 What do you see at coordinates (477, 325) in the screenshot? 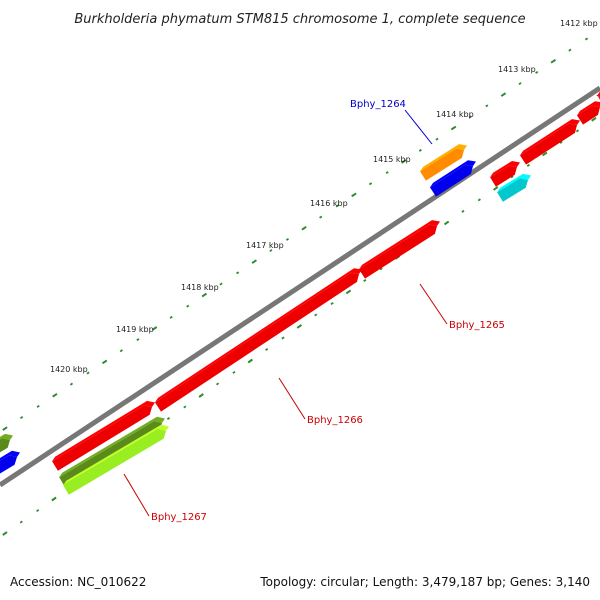
I see `gene-label-bphy-1265: Bphy_1265` at bounding box center [477, 325].